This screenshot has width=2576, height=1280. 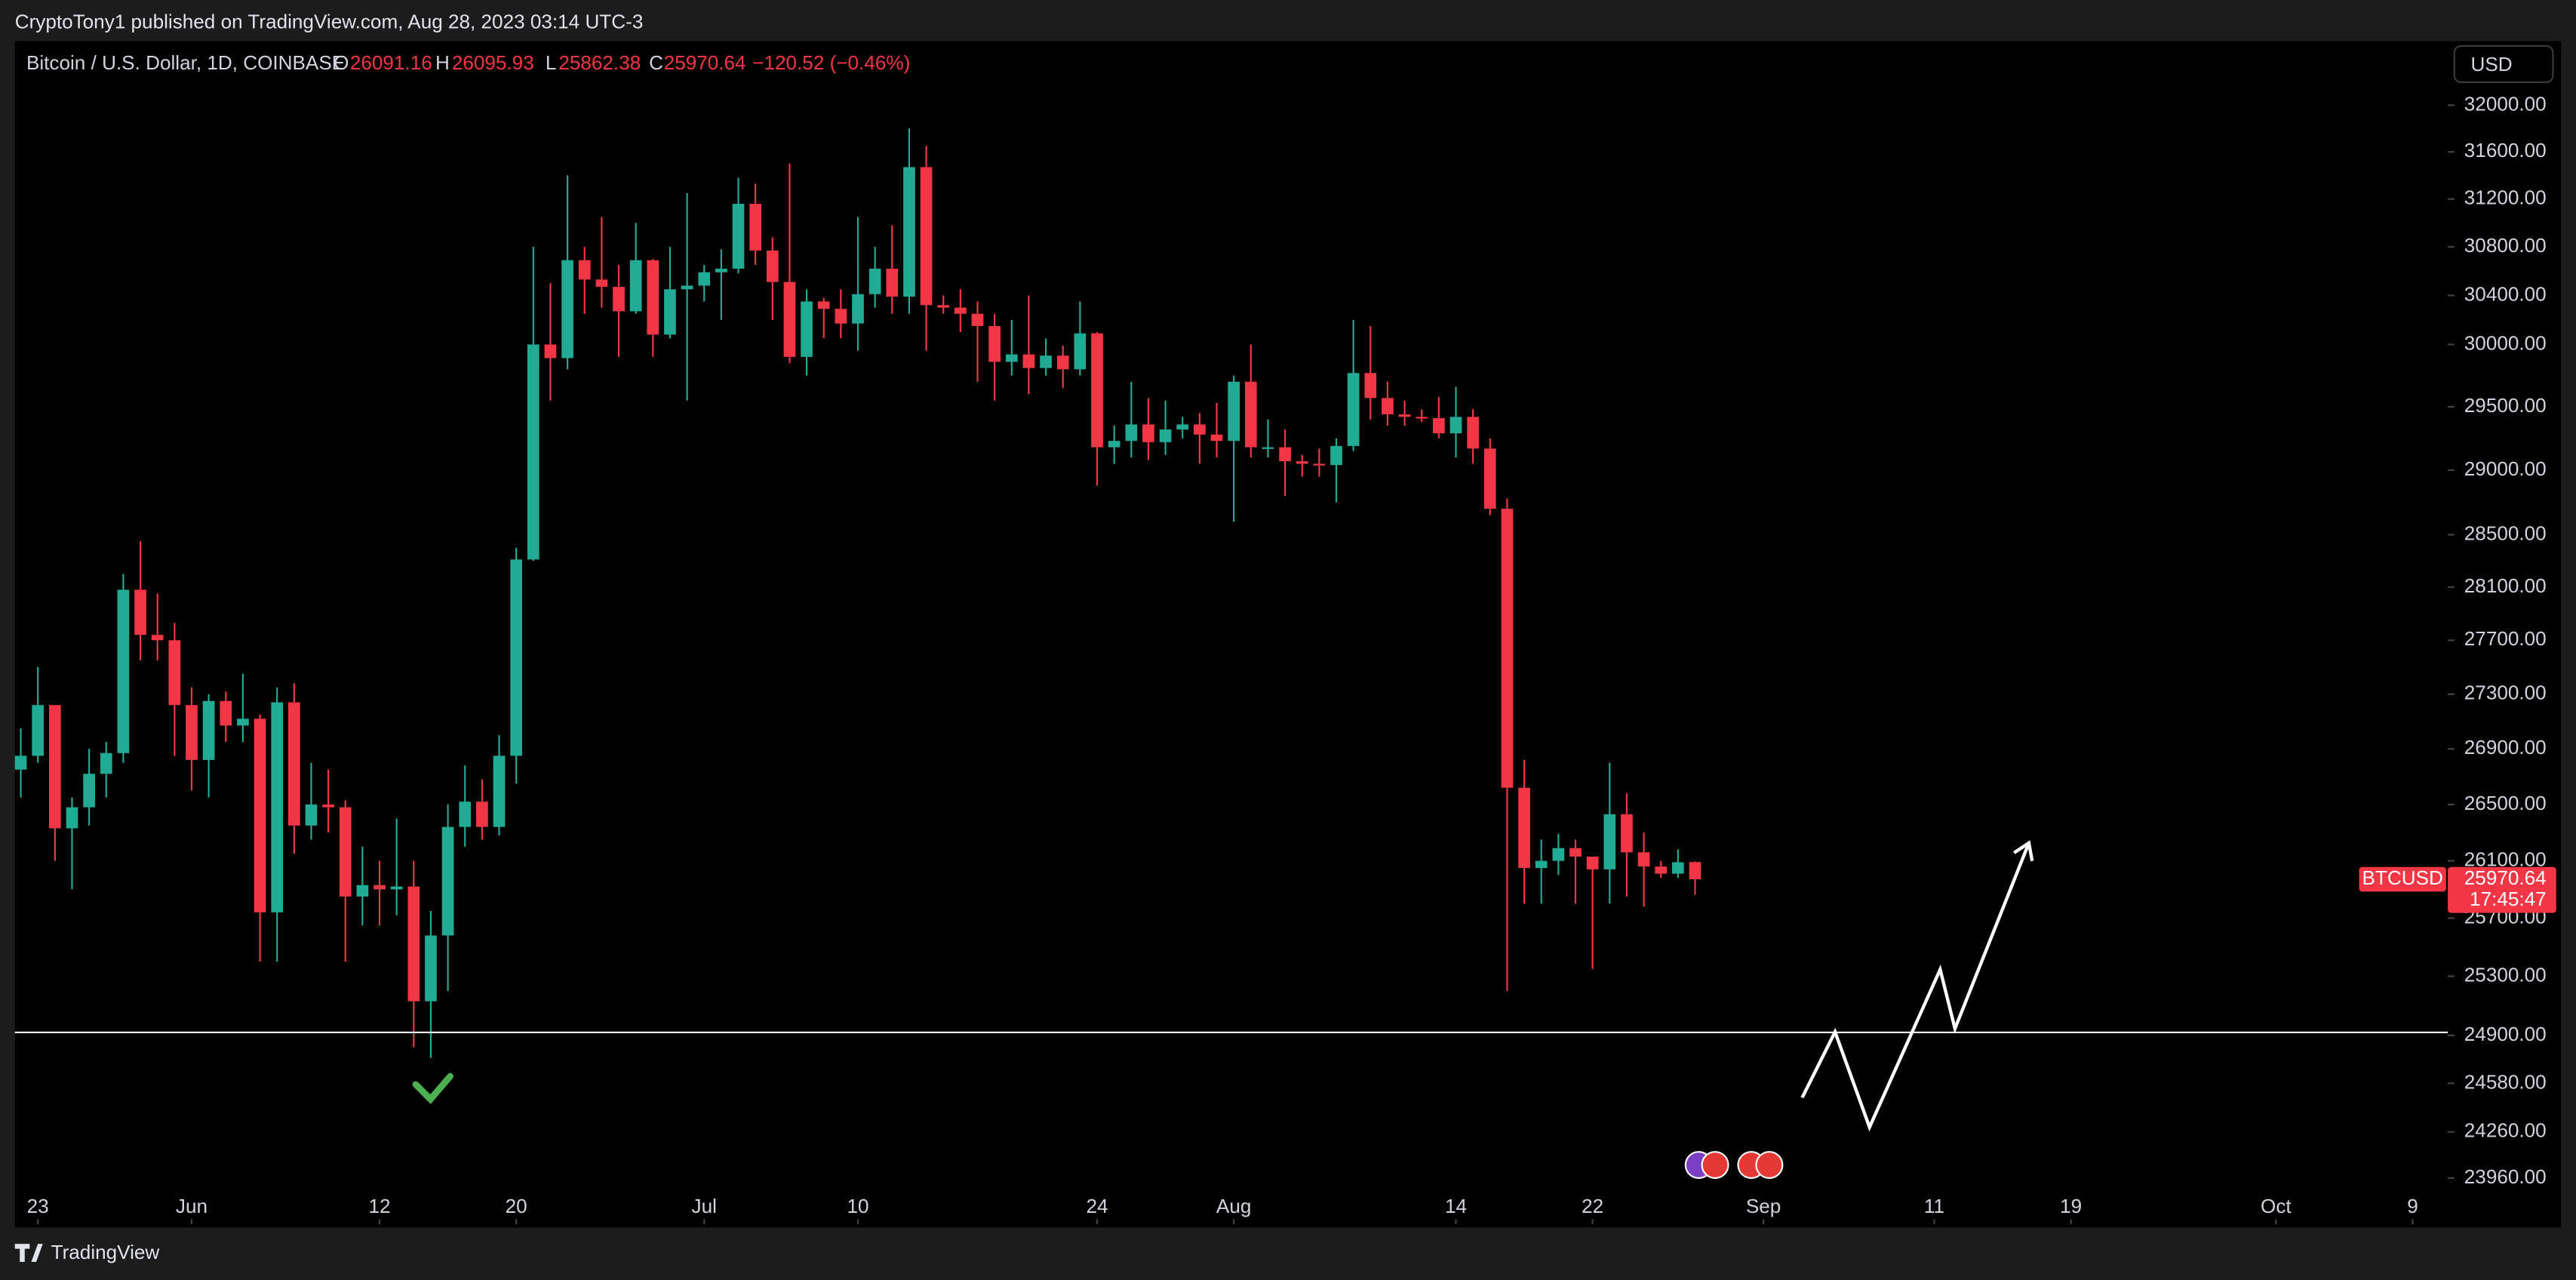 I want to click on y-tick-label: 28100.00, so click(x=2505, y=586).